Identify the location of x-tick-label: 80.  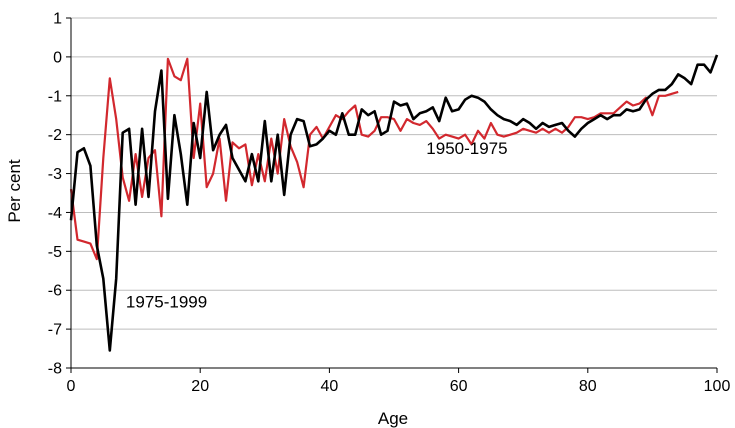
(588, 386).